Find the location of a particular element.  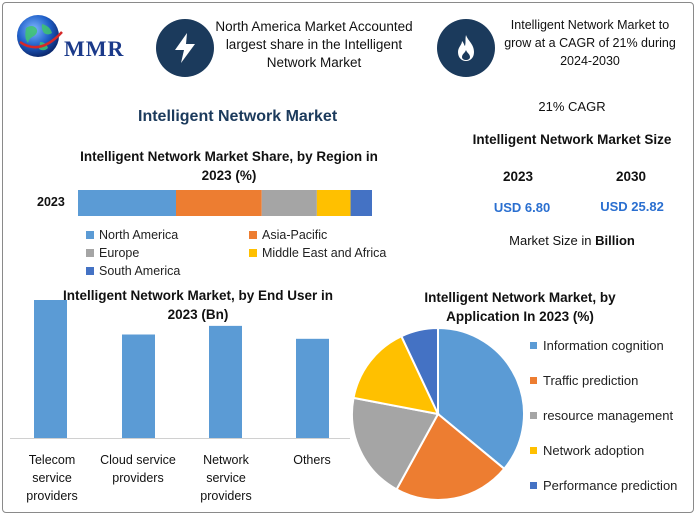

legend-label: Middle East and Africa is located at coordinates (324, 253).